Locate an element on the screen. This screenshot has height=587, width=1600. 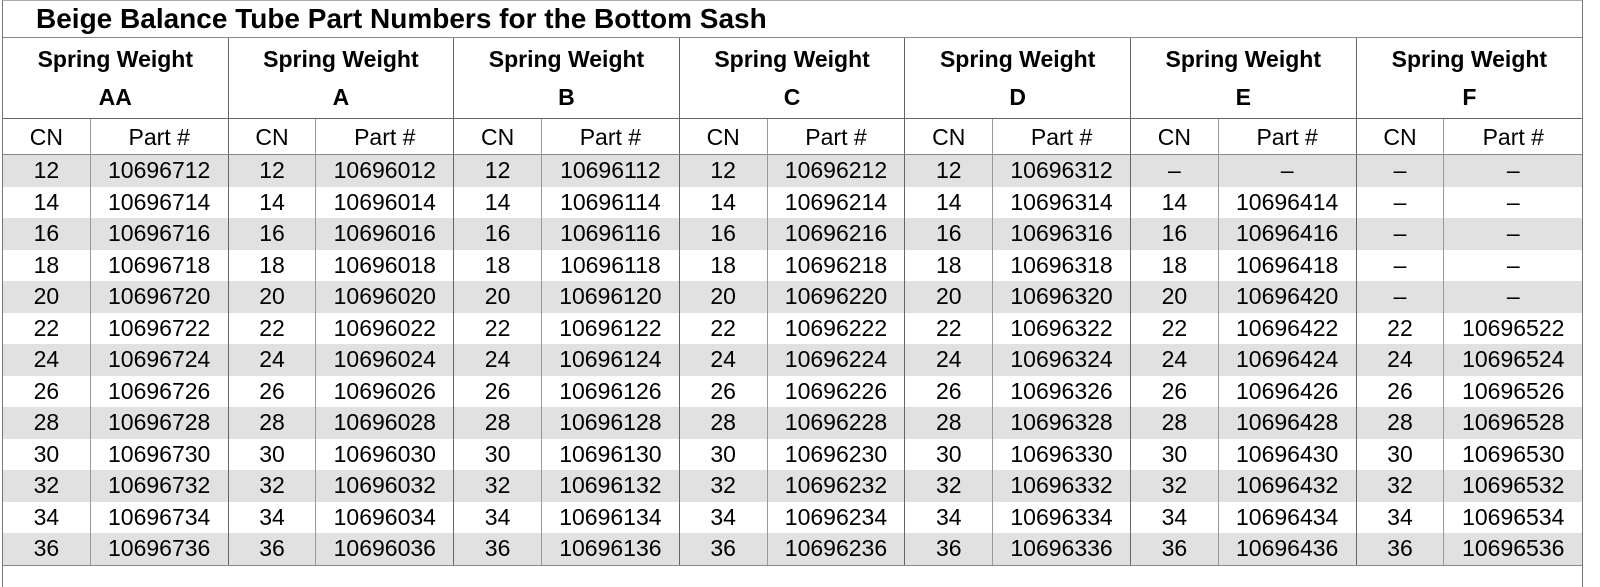
part-number-cell: 10696016 is located at coordinates (385, 234).